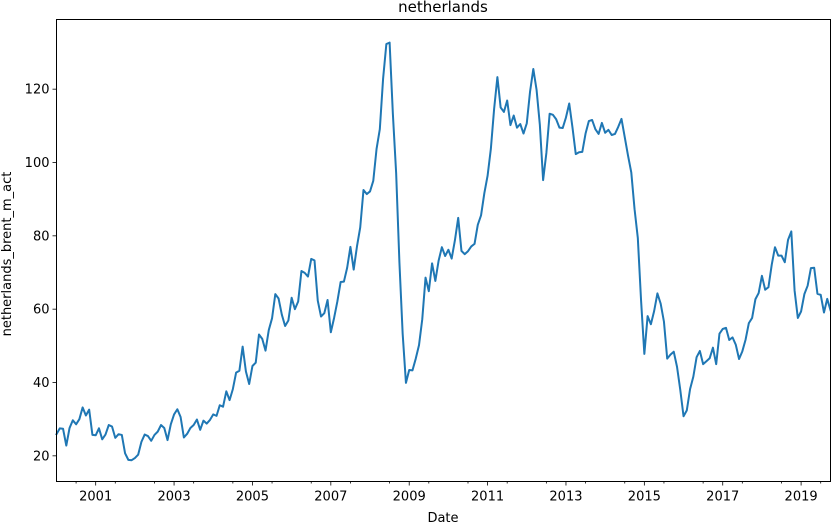 This screenshot has height=525, width=831. Describe the element at coordinates (565, 497) in the screenshot. I see `x-tick-label-2013: 2013` at that location.